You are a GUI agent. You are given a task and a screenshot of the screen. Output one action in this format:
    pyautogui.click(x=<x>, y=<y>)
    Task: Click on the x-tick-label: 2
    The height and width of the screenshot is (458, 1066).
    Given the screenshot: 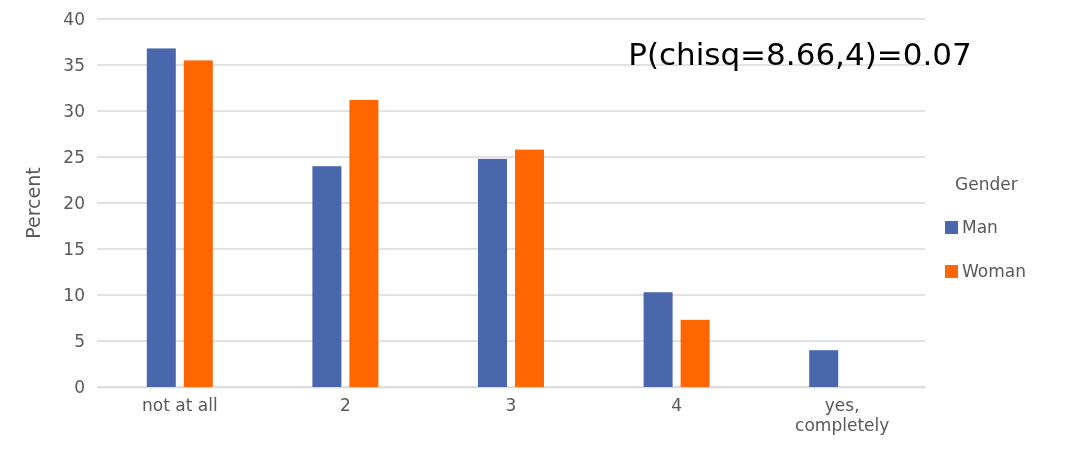 What is the action you would take?
    pyautogui.click(x=345, y=405)
    